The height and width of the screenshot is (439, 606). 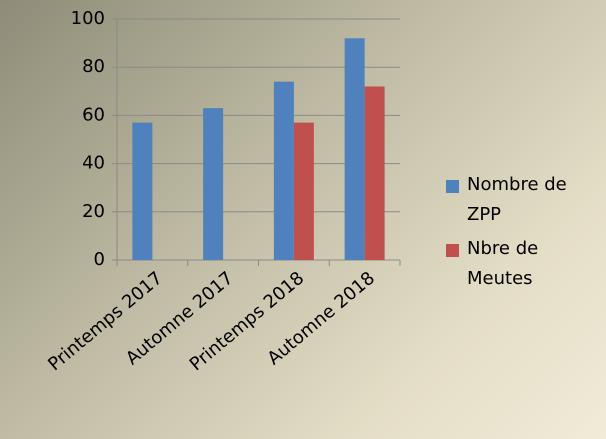 I want to click on legend-label: Nombre de ZPP, so click(x=517, y=199).